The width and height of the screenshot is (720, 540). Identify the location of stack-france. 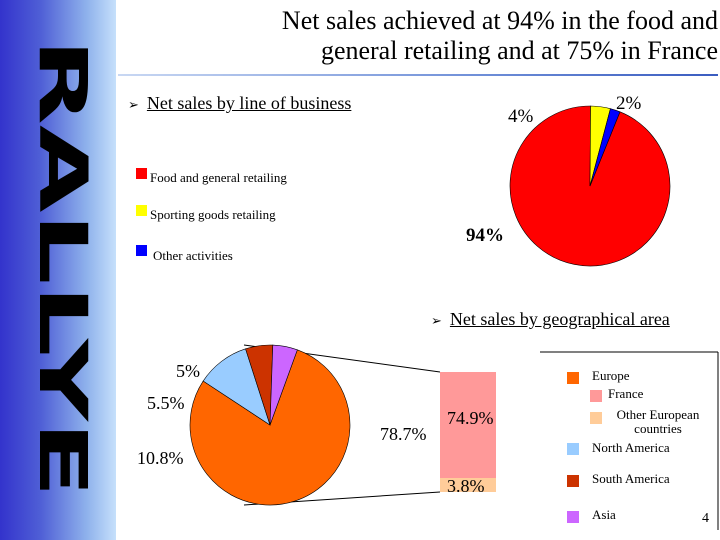
(468, 425).